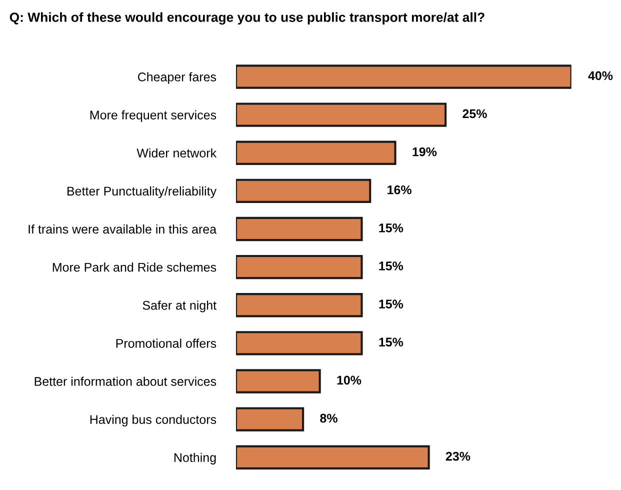  Describe the element at coordinates (400, 189) in the screenshot. I see `data-label: 16%` at that location.